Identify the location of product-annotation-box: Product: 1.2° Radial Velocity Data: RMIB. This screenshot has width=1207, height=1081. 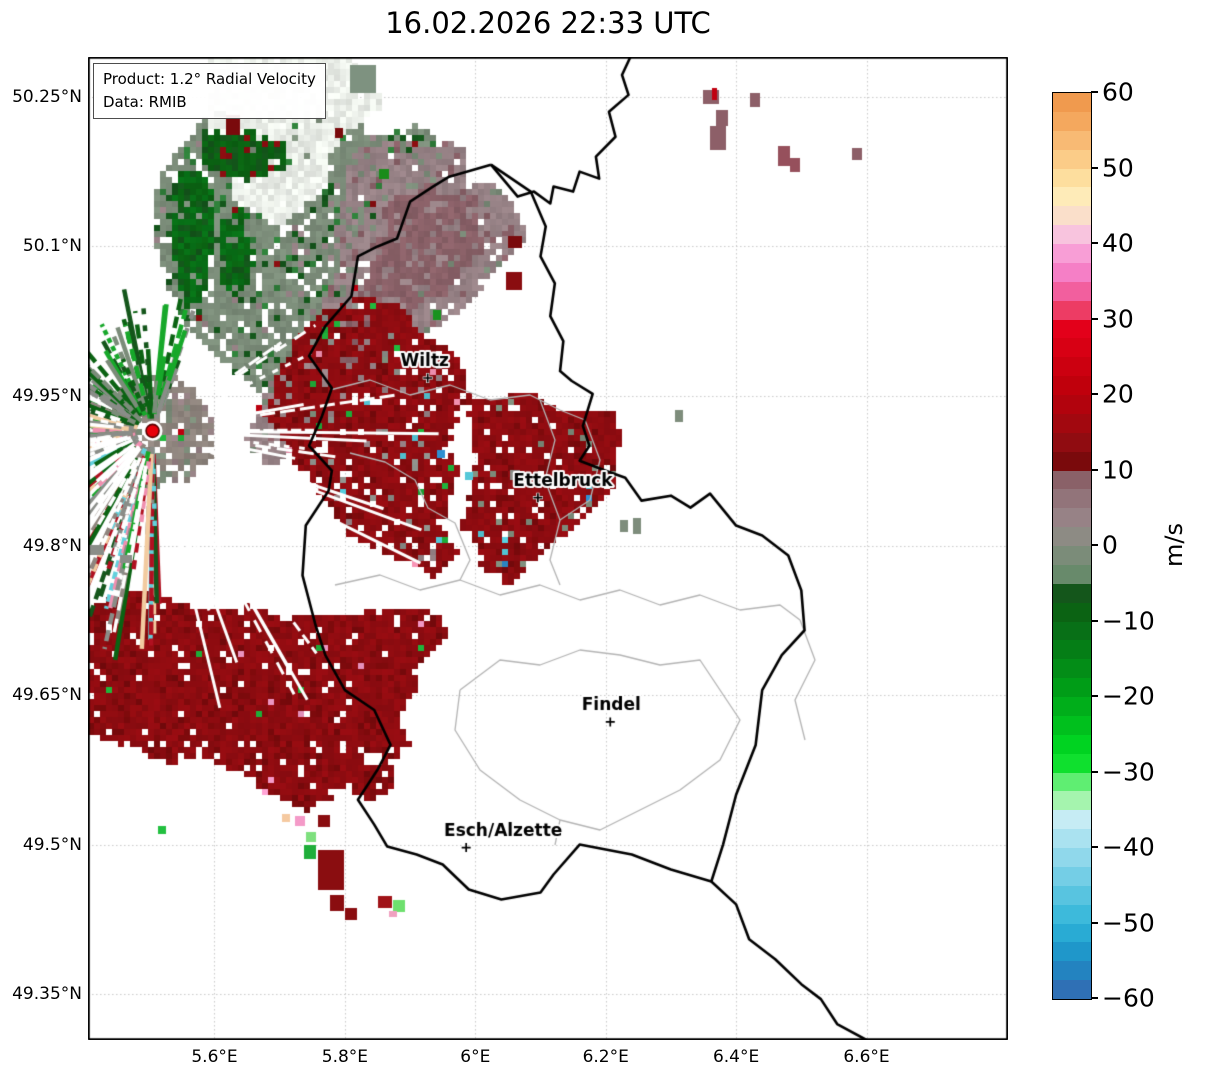
(209, 91).